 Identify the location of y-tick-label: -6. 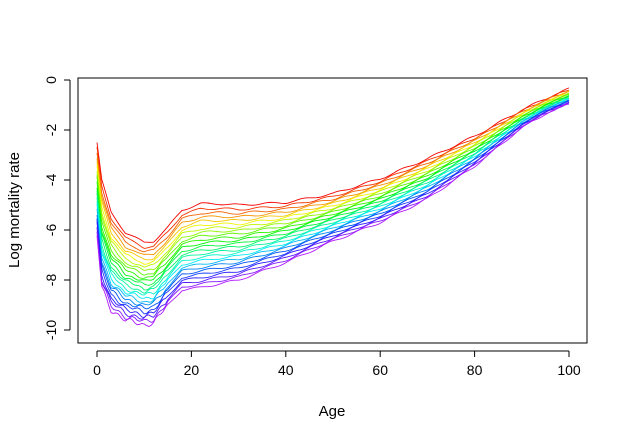
(51, 230).